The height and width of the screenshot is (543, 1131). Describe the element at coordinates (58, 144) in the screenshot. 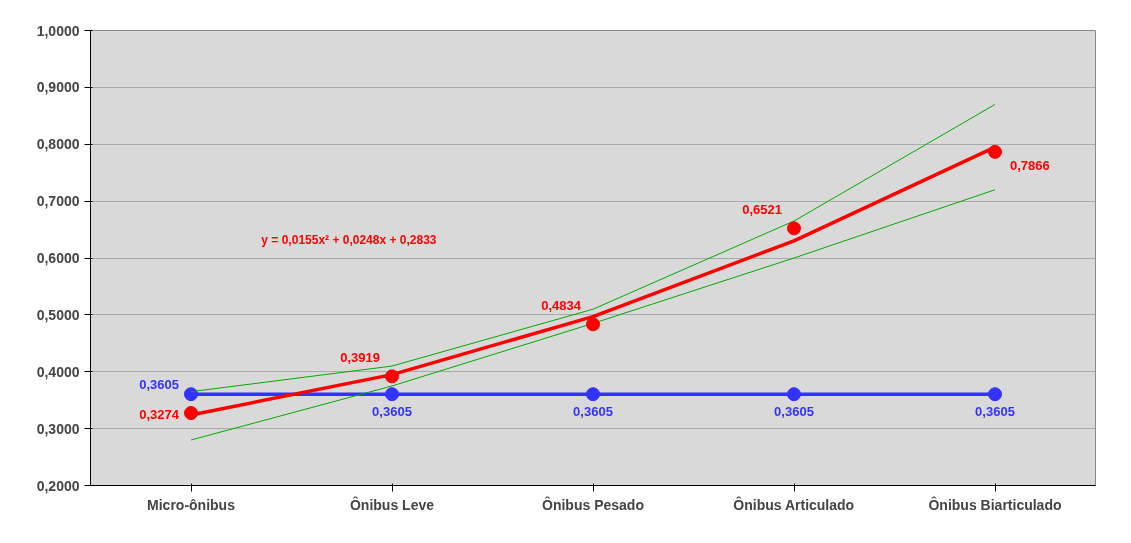

I see `y-tick-label: 0,8000` at that location.